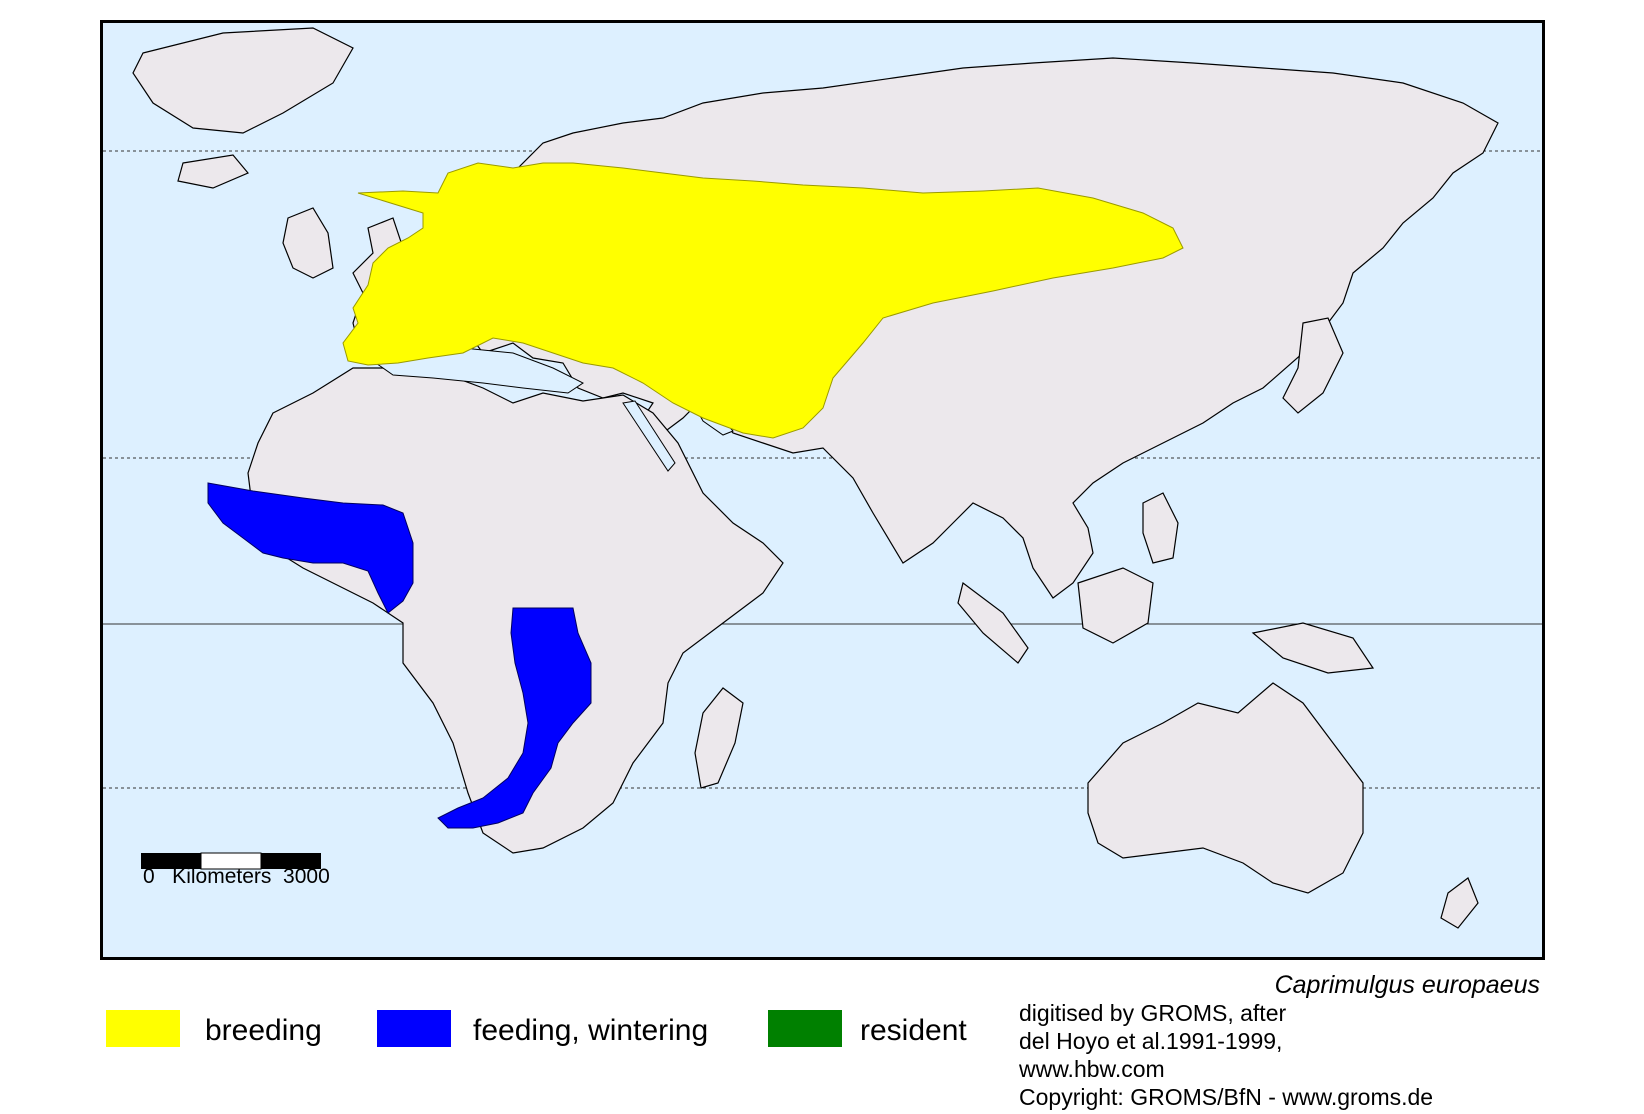 Image resolution: width=1644 pixels, height=1114 pixels. Describe the element at coordinates (236, 876) in the screenshot. I see `scale-bar-label: 0 Kilometers 3000` at that location.